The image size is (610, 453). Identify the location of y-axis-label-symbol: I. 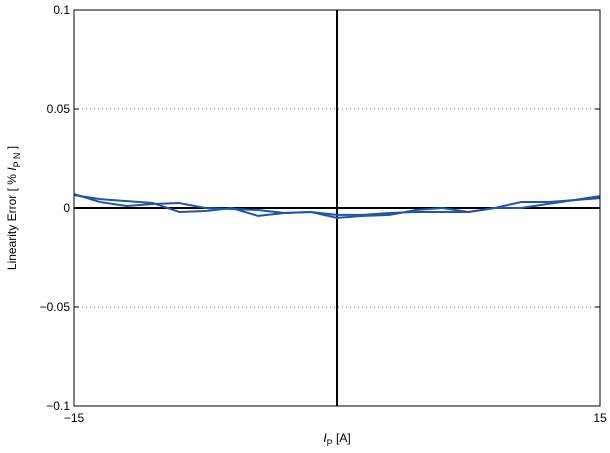
(12, 169).